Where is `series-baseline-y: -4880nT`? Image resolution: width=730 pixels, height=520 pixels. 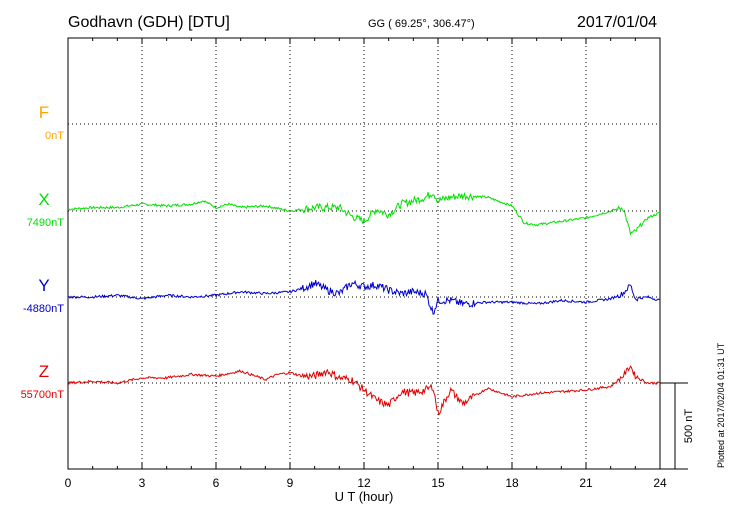
series-baseline-y: -4880nT is located at coordinates (43, 309).